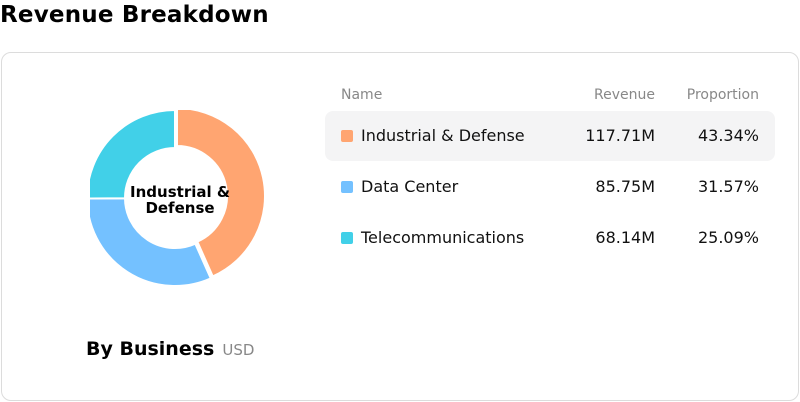 This screenshot has height=402, width=800. Describe the element at coordinates (624, 95) in the screenshot. I see `header-revenue: Revenue` at that location.